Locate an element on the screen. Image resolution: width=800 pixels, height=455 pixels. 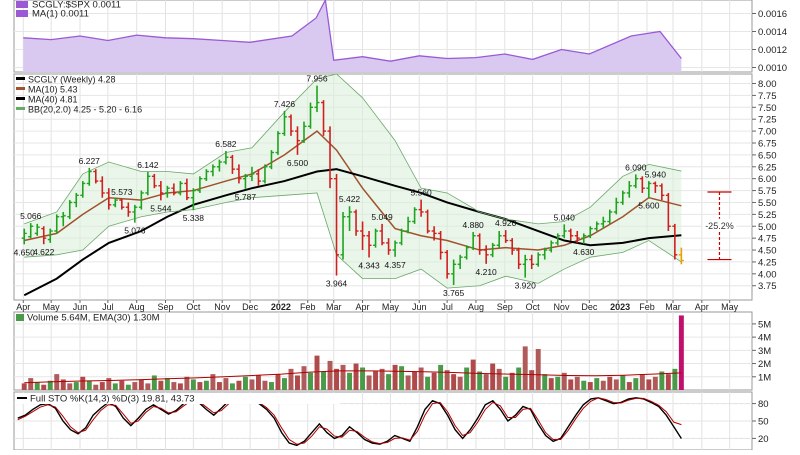
ratio-line is located at coordinates (352, 31).